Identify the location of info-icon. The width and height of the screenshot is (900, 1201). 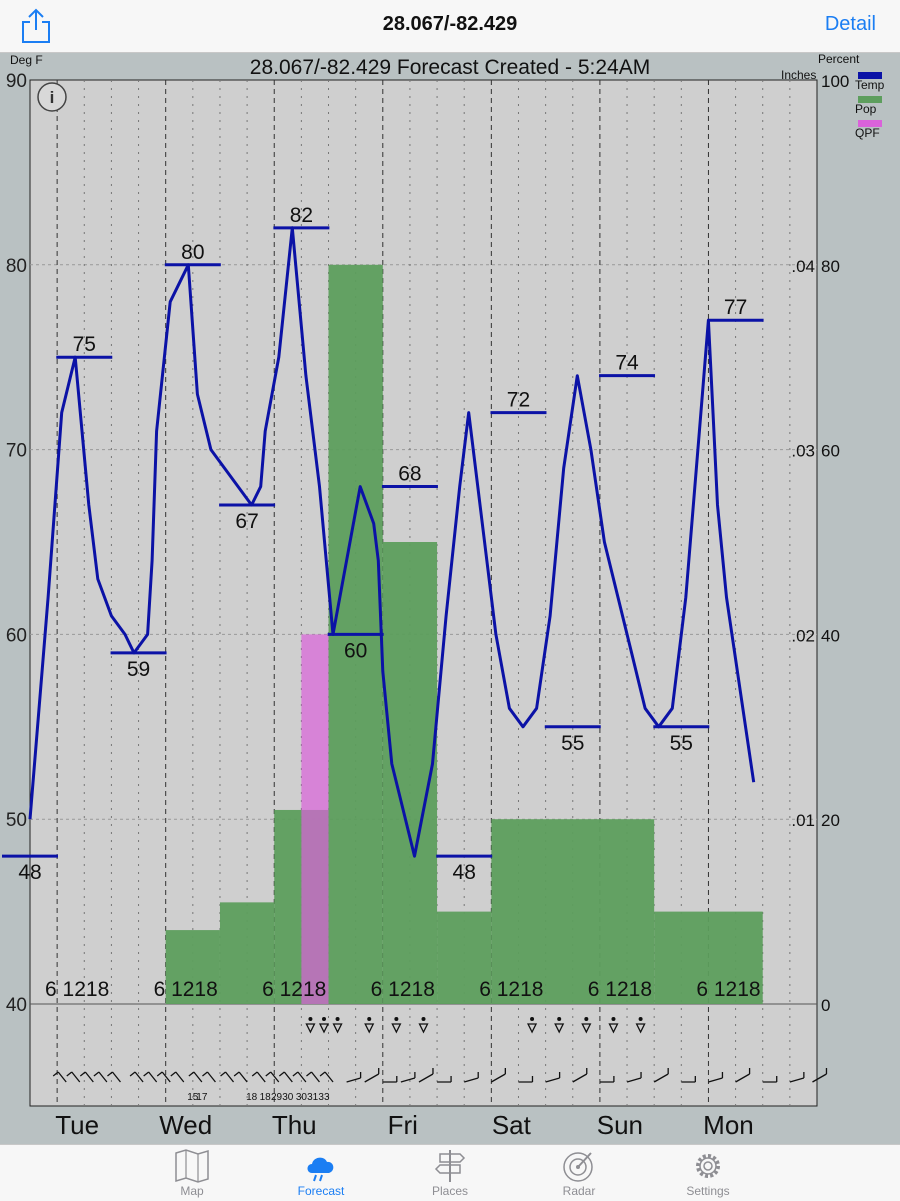
(52, 97).